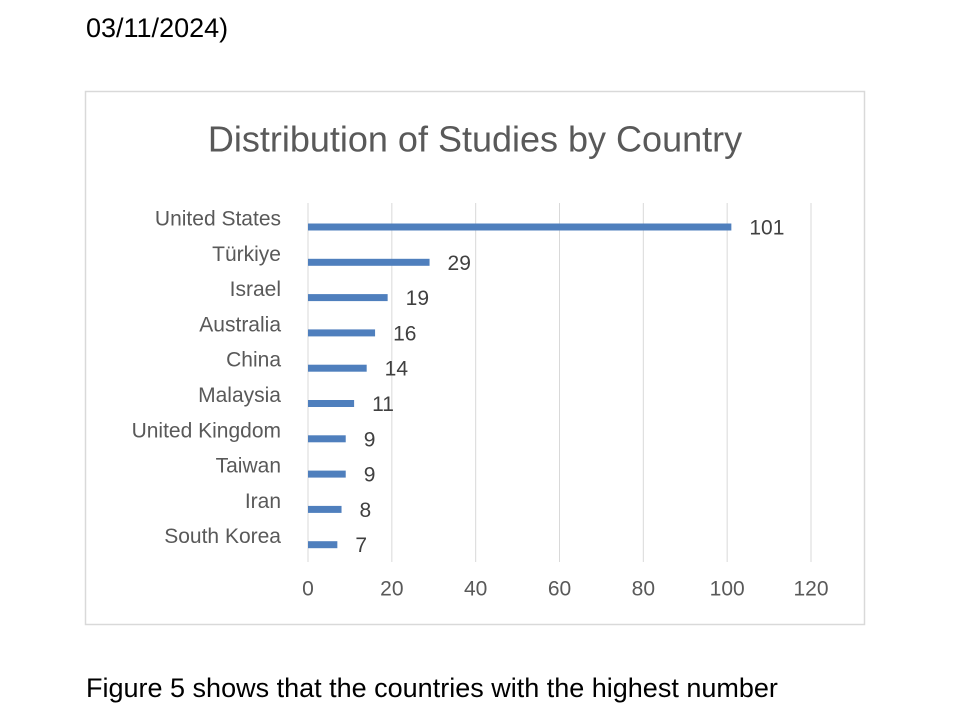 This screenshot has width=956, height=716. What do you see at coordinates (397, 369) in the screenshot?
I see `data-label: 14` at bounding box center [397, 369].